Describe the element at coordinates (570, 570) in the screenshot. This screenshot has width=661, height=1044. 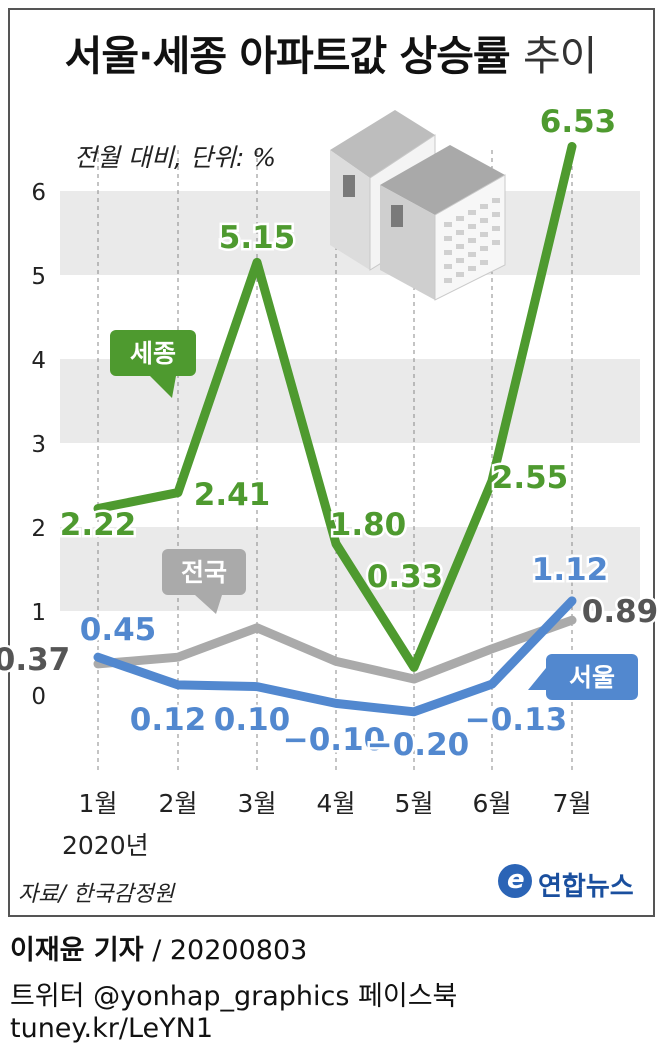
I see `seoul-label-7: 1.12` at that location.